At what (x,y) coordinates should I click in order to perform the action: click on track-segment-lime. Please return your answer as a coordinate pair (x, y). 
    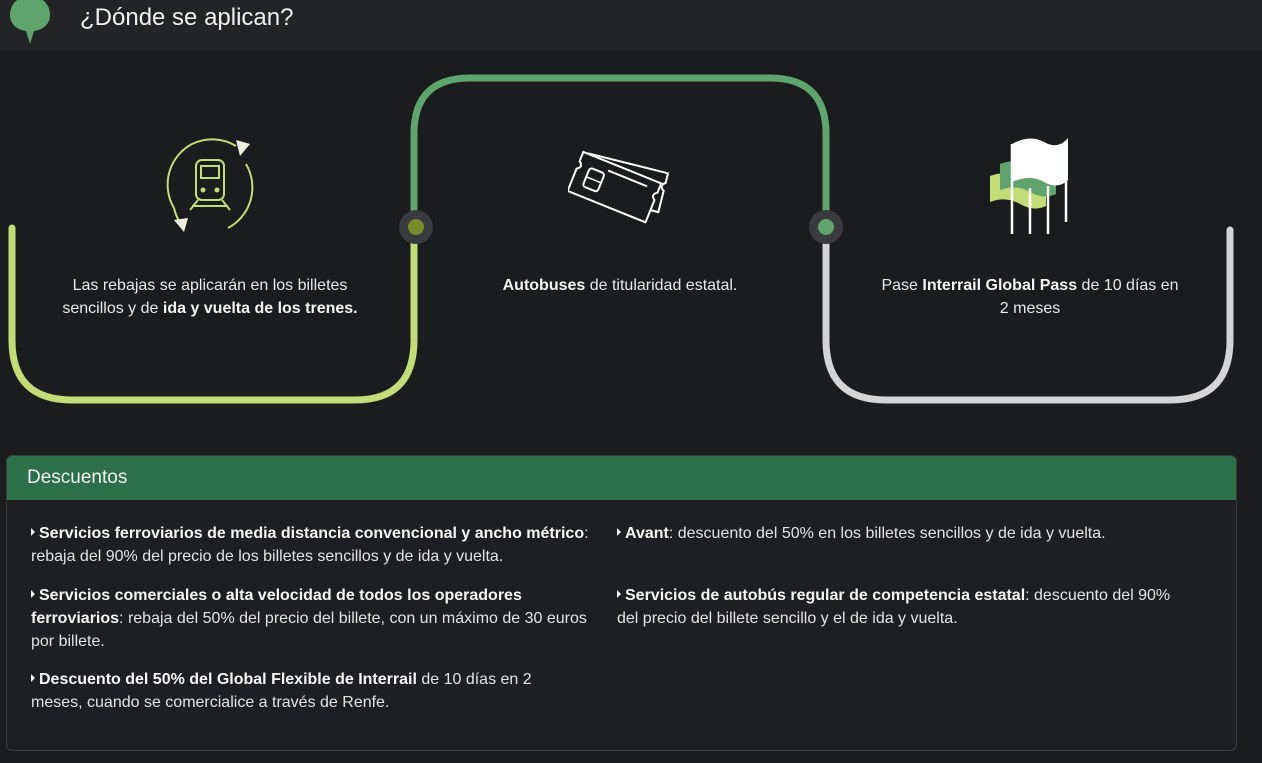
    Looking at the image, I should click on (213, 313).